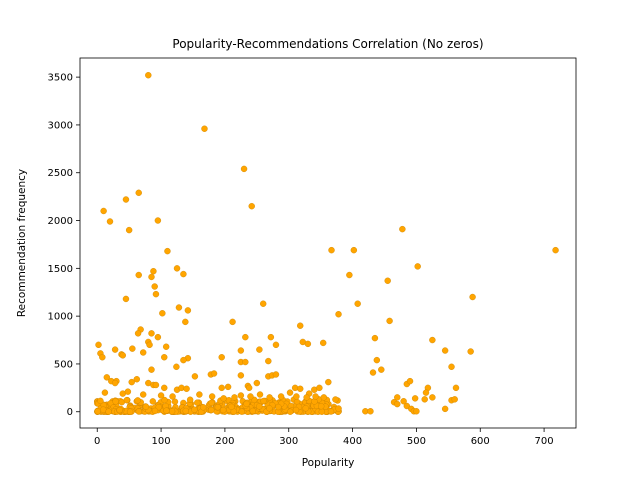 This screenshot has height=480, width=640. What do you see at coordinates (288, 441) in the screenshot?
I see `x-tick-label: 300` at bounding box center [288, 441].